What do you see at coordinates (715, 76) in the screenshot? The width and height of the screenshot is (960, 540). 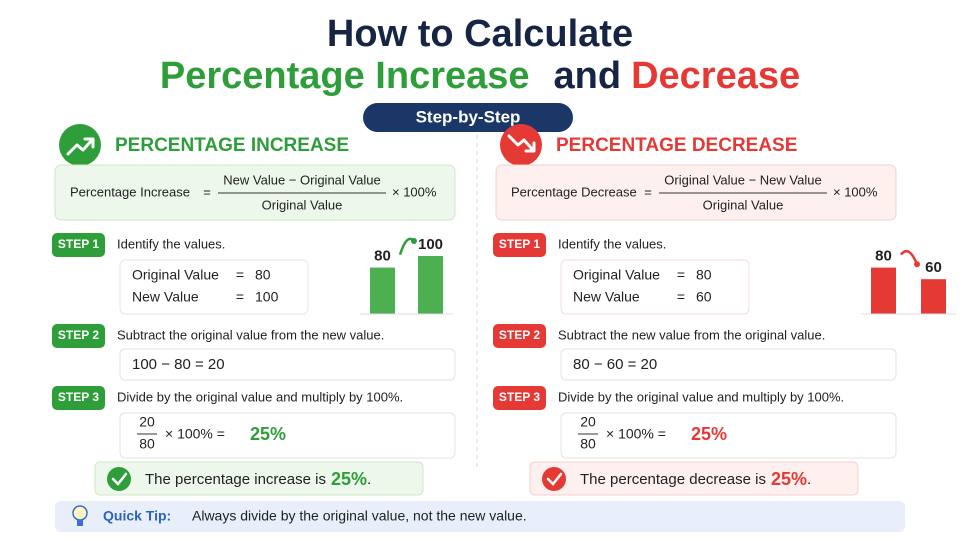 I see `title-decrease: Decrease` at bounding box center [715, 76].